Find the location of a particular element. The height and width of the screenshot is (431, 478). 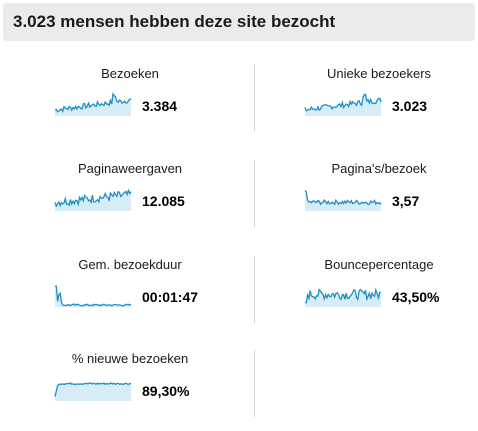

sparkline-visits is located at coordinates (92, 104).